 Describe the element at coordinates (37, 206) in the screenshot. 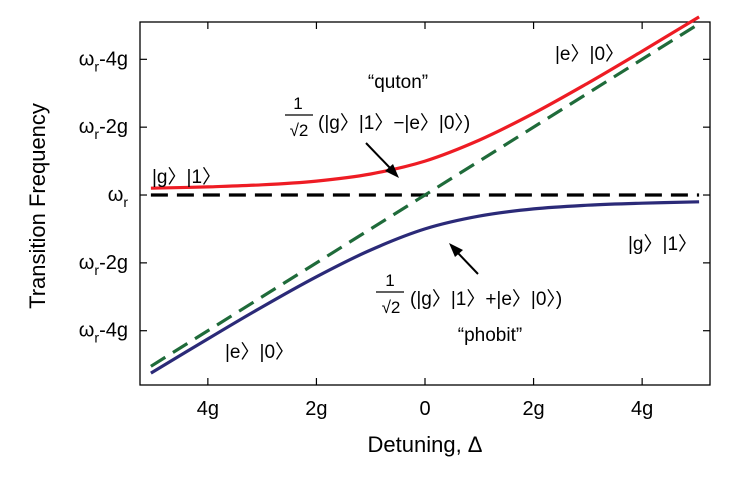

I see `y-axis-title: Transition Frequency` at that location.